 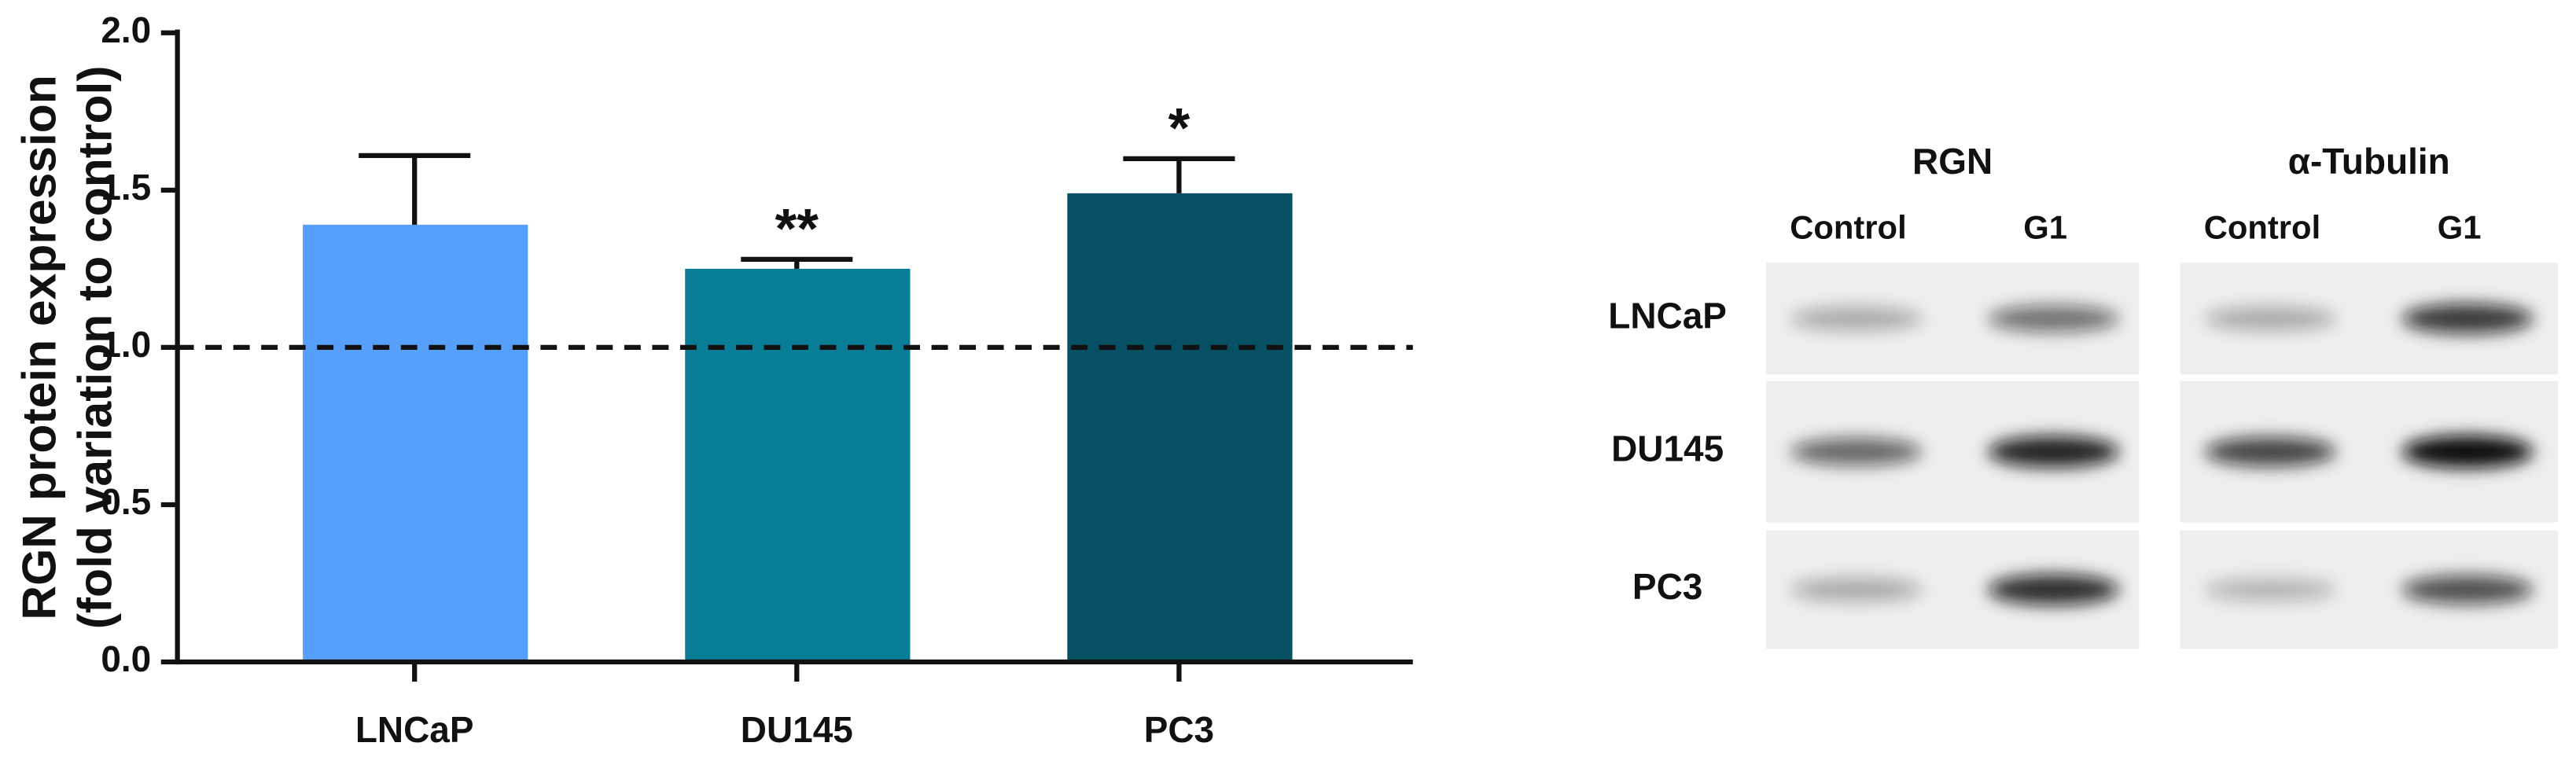 What do you see at coordinates (797, 730) in the screenshot?
I see `x-tick-label: DU145` at bounding box center [797, 730].